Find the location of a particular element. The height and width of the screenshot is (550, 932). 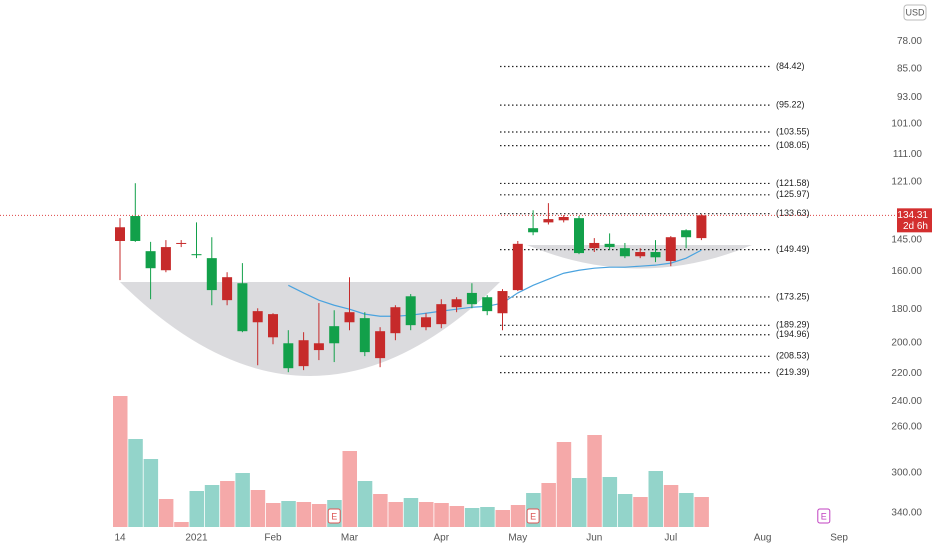

level-label: (208.53) is located at coordinates (793, 356).